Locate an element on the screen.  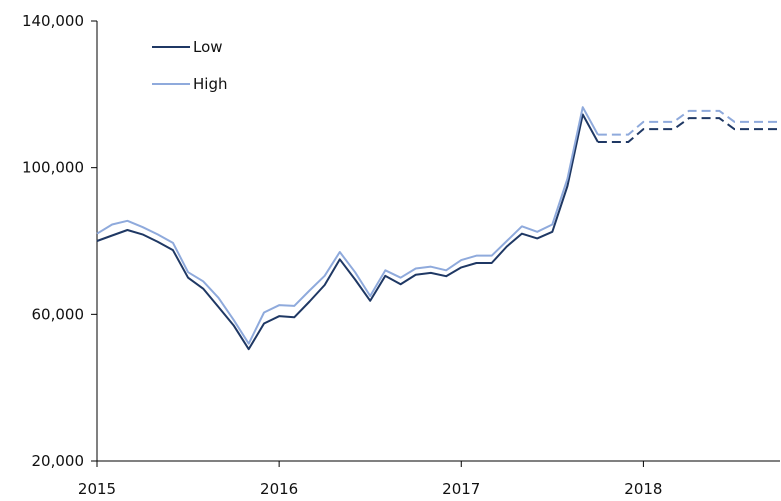
legend-label-low: Low is located at coordinates (208, 47).